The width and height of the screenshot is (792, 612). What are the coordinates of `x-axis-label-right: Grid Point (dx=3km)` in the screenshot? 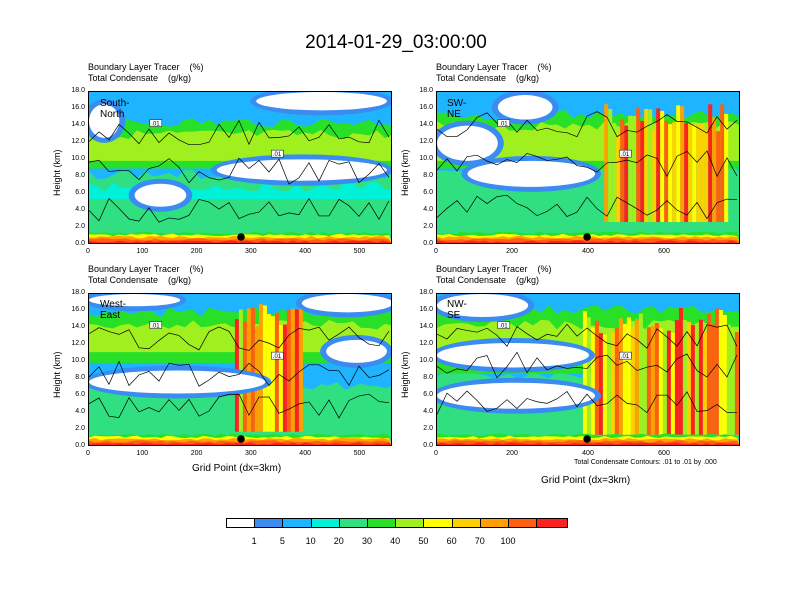 It's located at (586, 480).